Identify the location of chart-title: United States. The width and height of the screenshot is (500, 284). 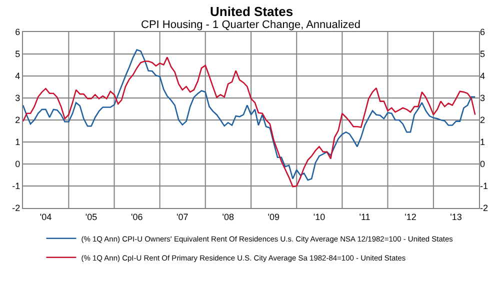
(252, 11).